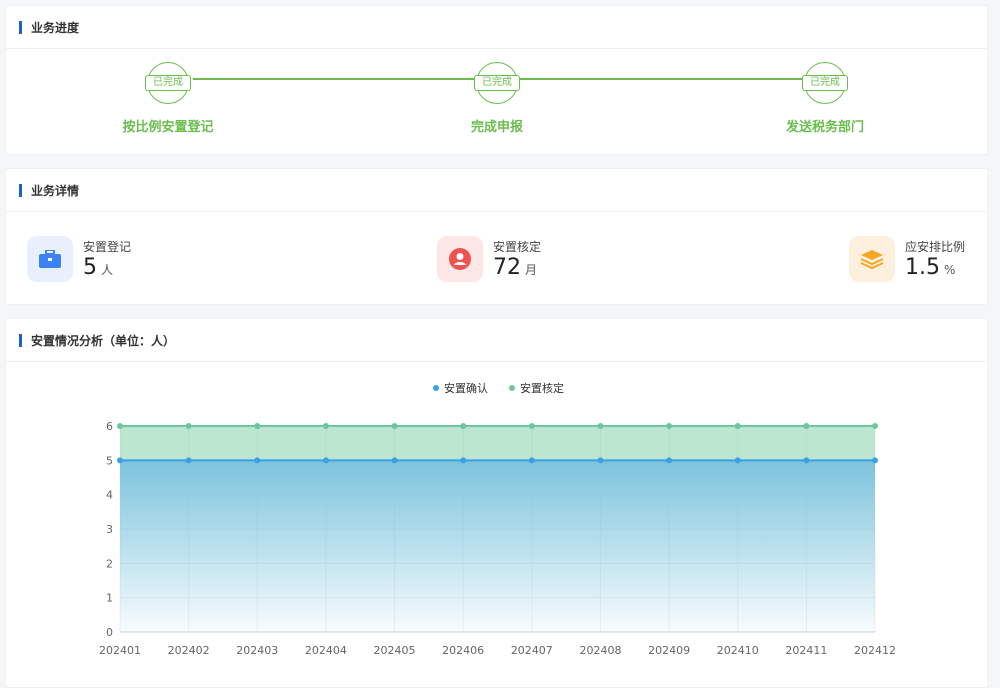  What do you see at coordinates (532, 650) in the screenshot?
I see `x-tick-label: 202407` at bounding box center [532, 650].